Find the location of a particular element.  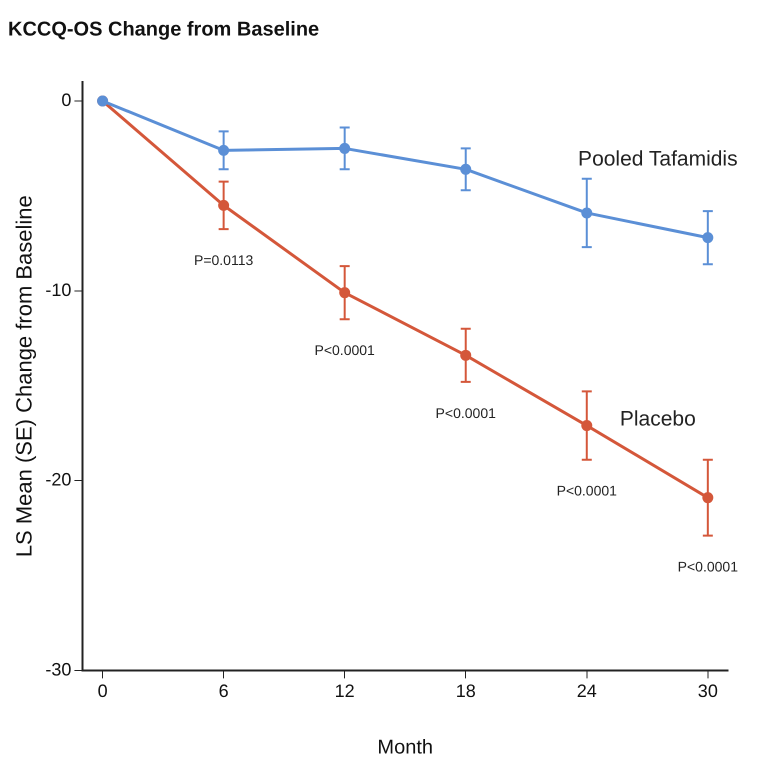

y-tick-label: -10 is located at coordinates (58, 290).